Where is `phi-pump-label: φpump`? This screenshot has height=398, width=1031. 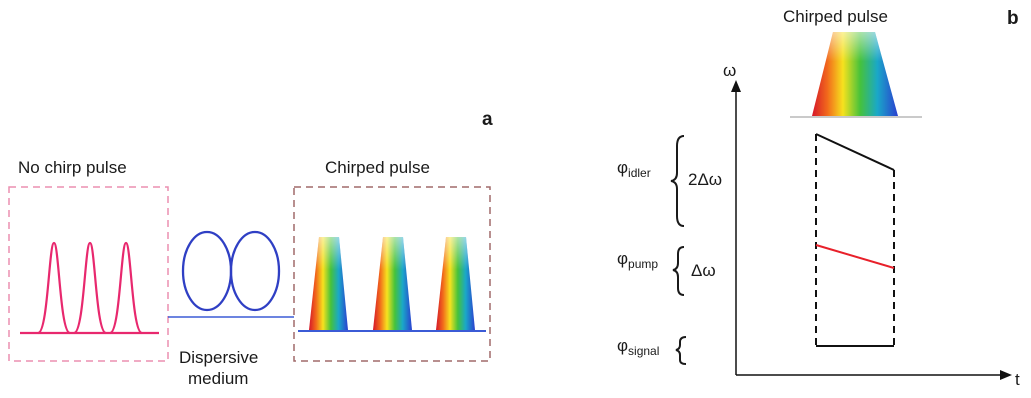 phi-pump-label: φpump is located at coordinates (637, 260).